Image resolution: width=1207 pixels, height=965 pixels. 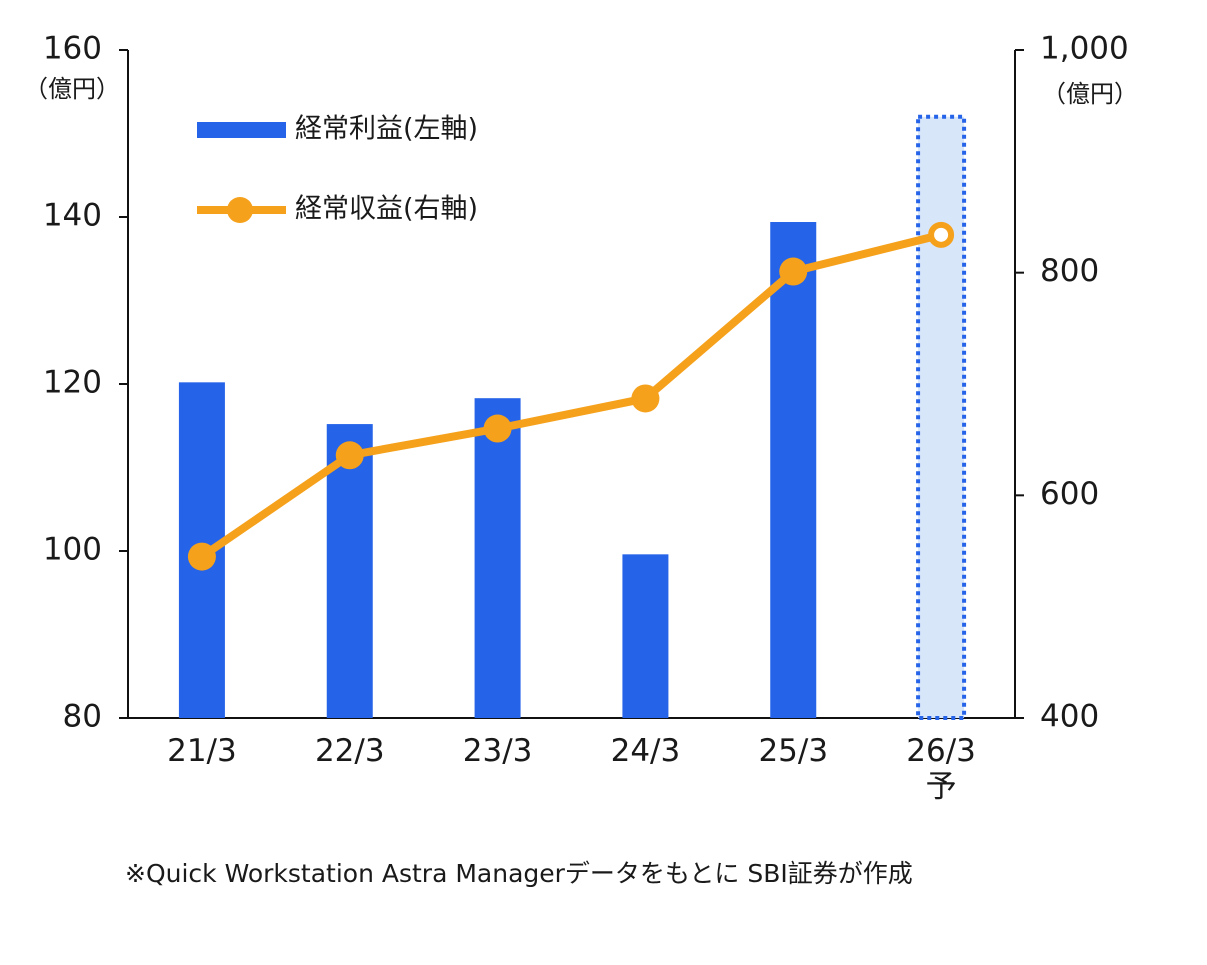 I want to click on legend-label: 経常収益(右軸), so click(x=386, y=209).